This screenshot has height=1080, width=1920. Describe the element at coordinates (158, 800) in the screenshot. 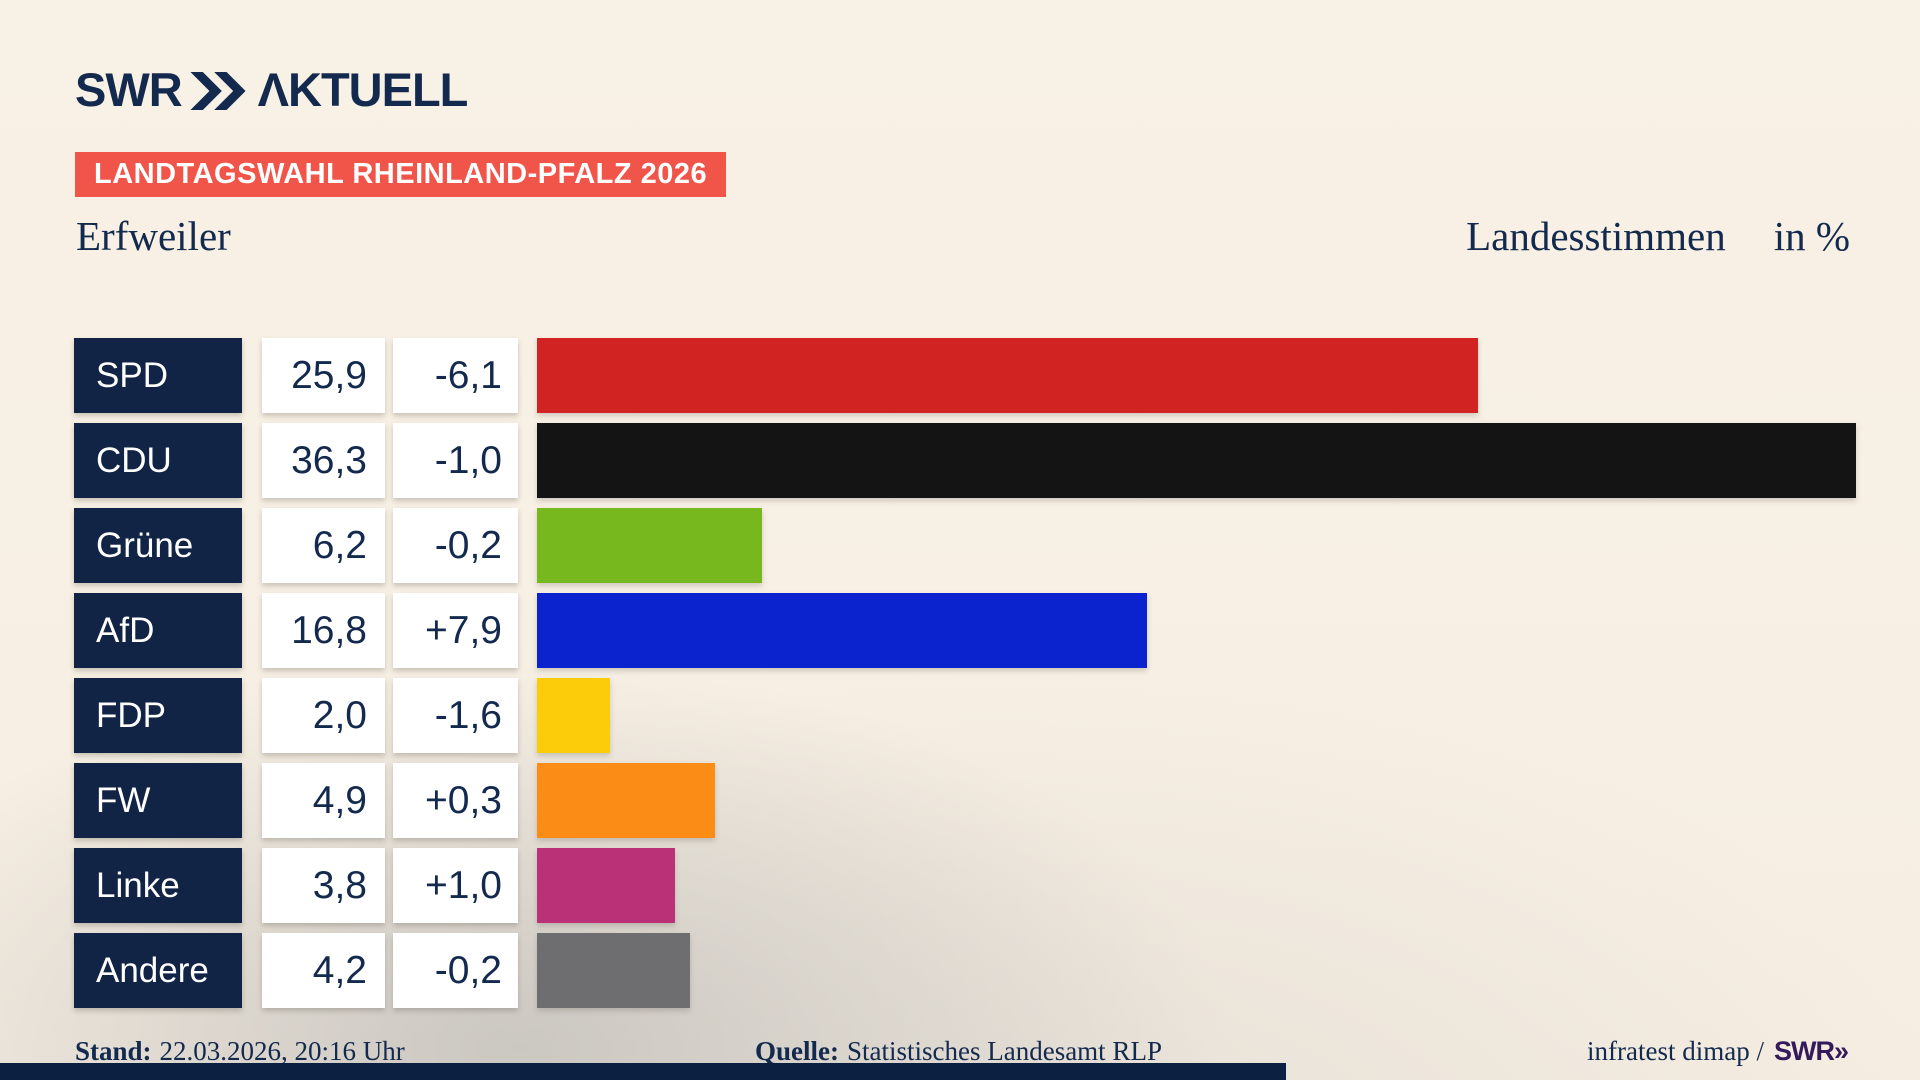

I see `party-label-cell: FW` at that location.